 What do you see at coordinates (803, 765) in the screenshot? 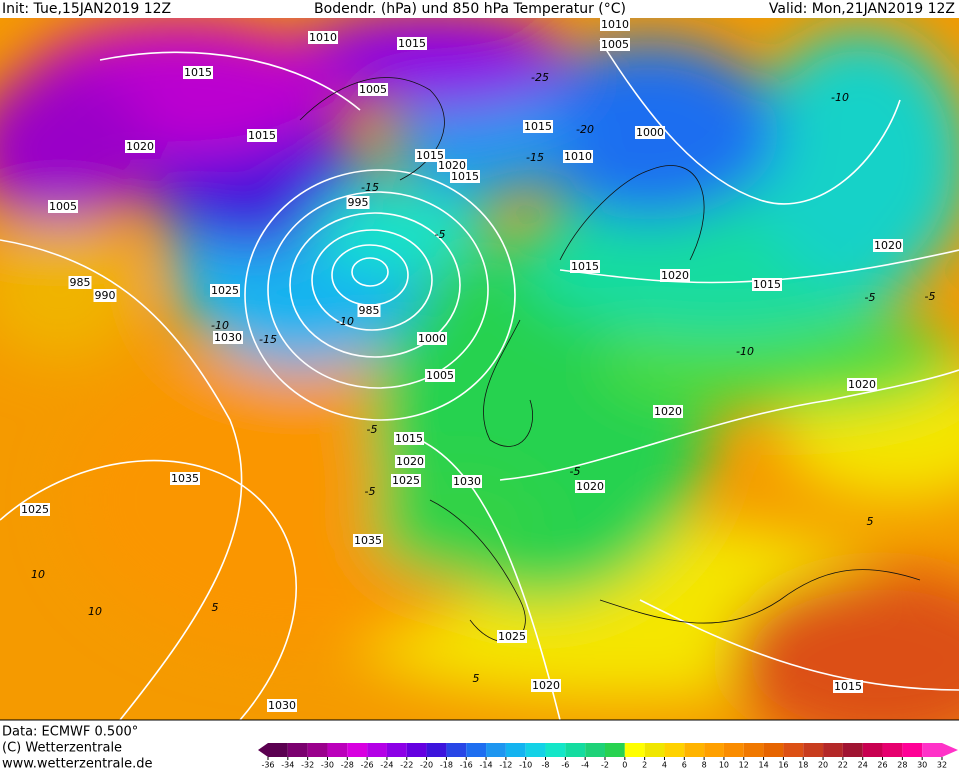
I see `colorbar-tick-label: 18` at bounding box center [803, 765].